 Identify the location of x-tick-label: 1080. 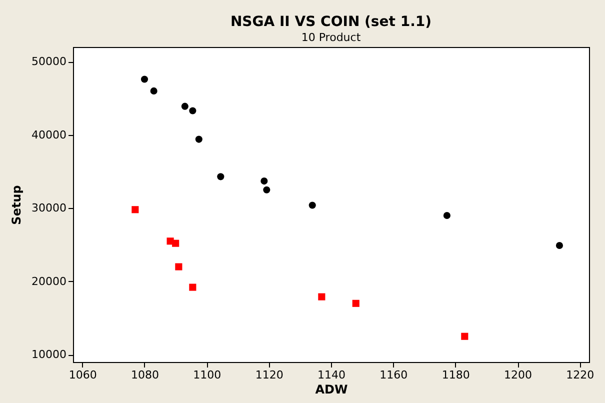
(144, 375).